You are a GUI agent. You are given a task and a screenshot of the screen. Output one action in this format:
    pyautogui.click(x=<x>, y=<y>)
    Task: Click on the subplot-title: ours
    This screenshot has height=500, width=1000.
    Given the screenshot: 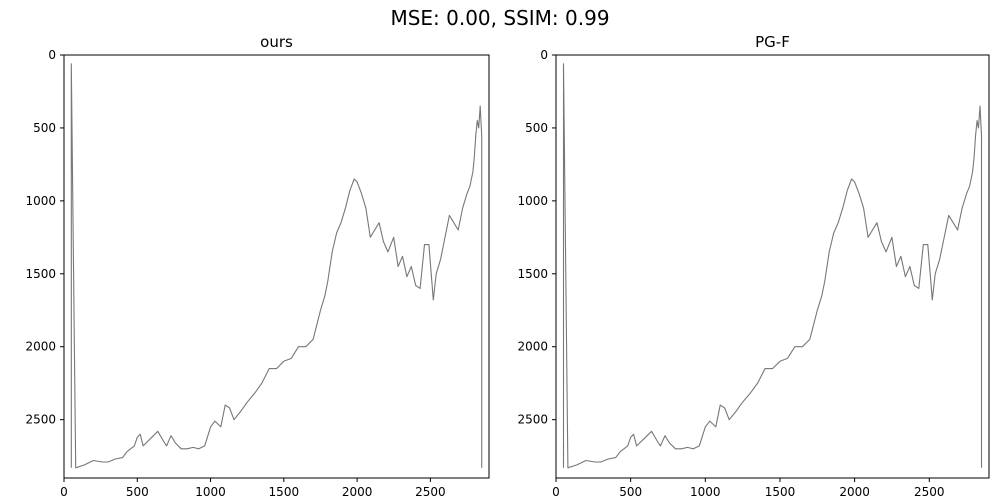 What is the action you would take?
    pyautogui.click(x=276, y=42)
    